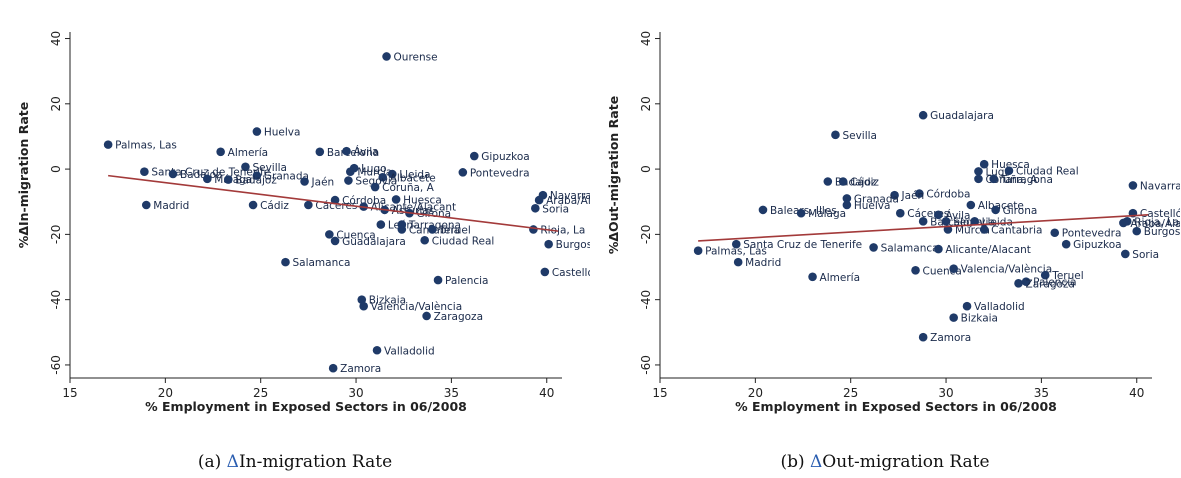  Describe the element at coordinates (1020, 211) in the screenshot. I see `point-label: Girona` at that location.